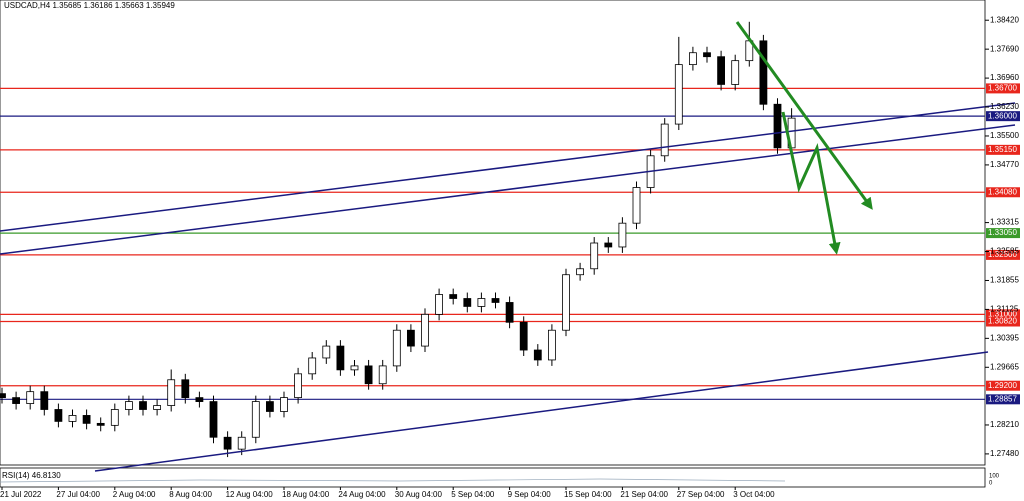  I want to click on y-tick-label: 1.36960, so click(1004, 77).